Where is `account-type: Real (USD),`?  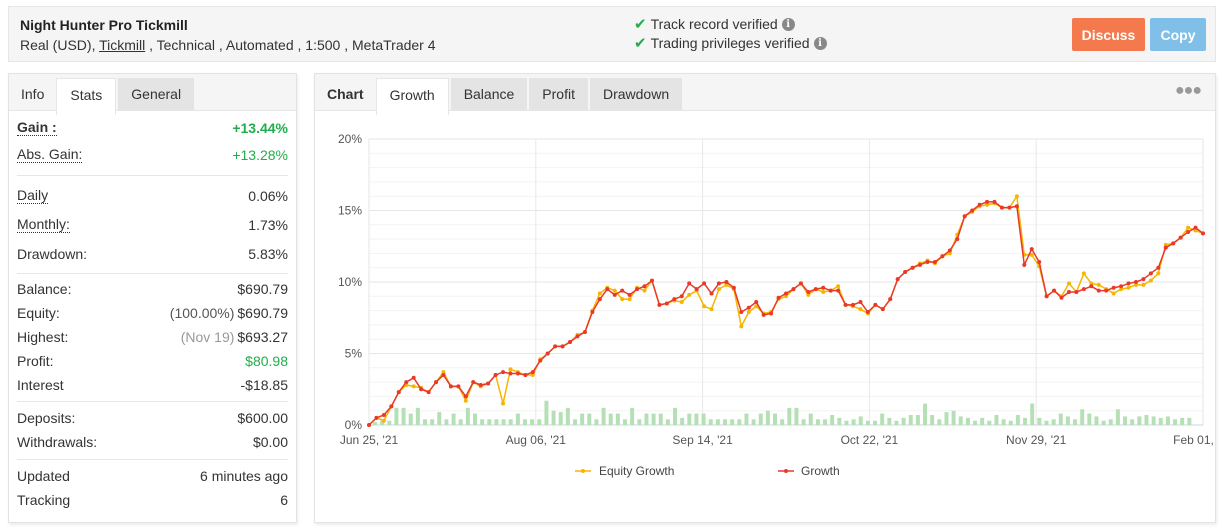
account-type: Real (USD), is located at coordinates (60, 45).